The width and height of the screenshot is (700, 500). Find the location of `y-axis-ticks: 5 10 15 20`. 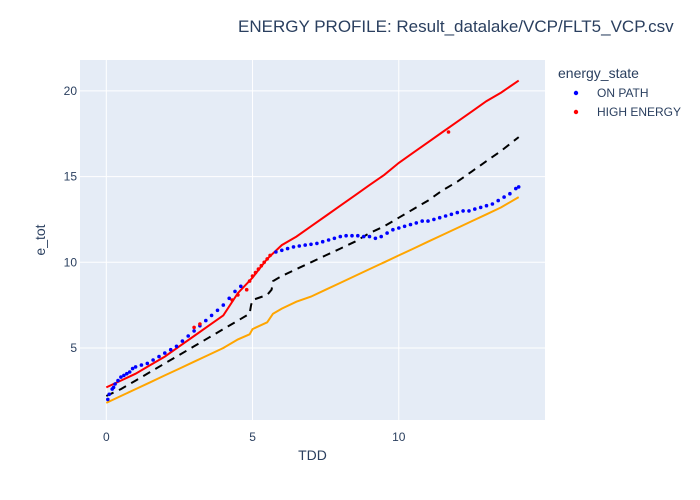

y-axis-ticks: 5 10 15 20 is located at coordinates (71, 219).